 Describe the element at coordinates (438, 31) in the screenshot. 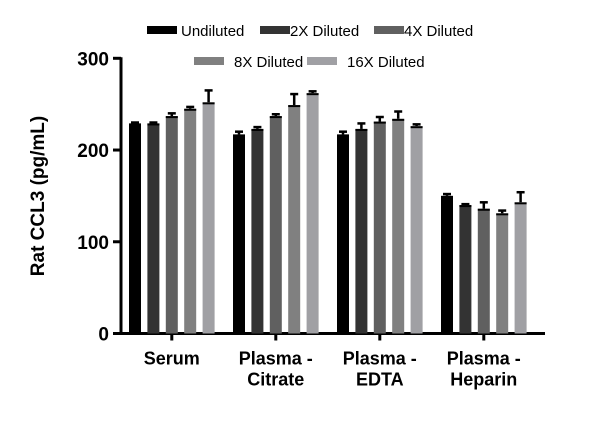

I see `legend-label: 4X Diluted` at that location.